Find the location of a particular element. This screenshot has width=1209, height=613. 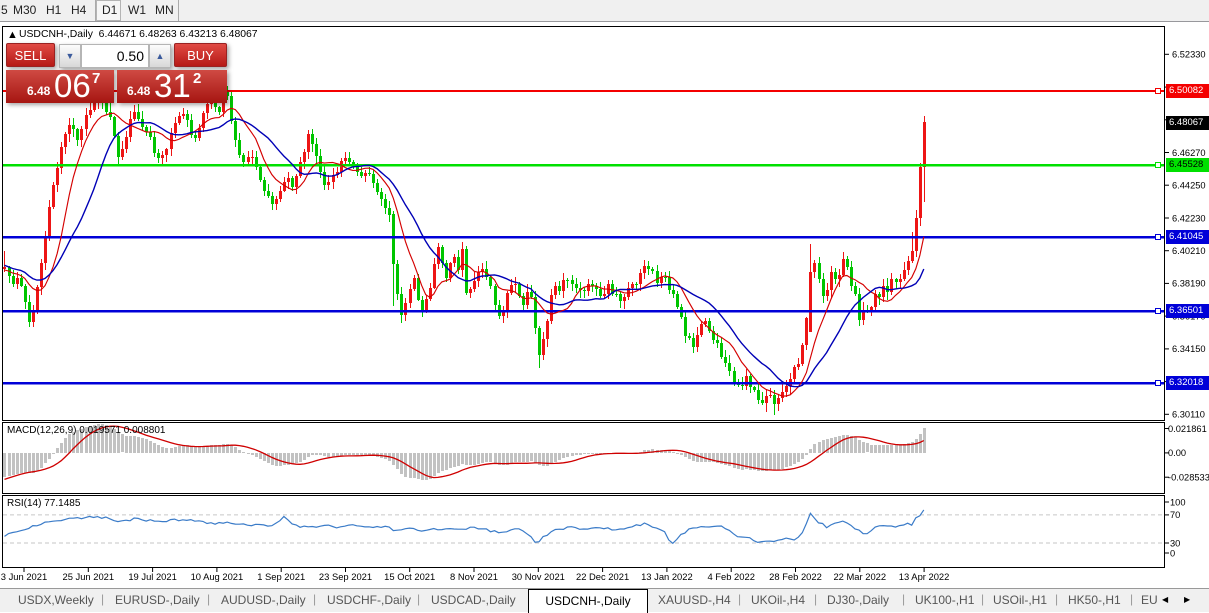

svg-text: 0.00 is located at coordinates (1177, 453).